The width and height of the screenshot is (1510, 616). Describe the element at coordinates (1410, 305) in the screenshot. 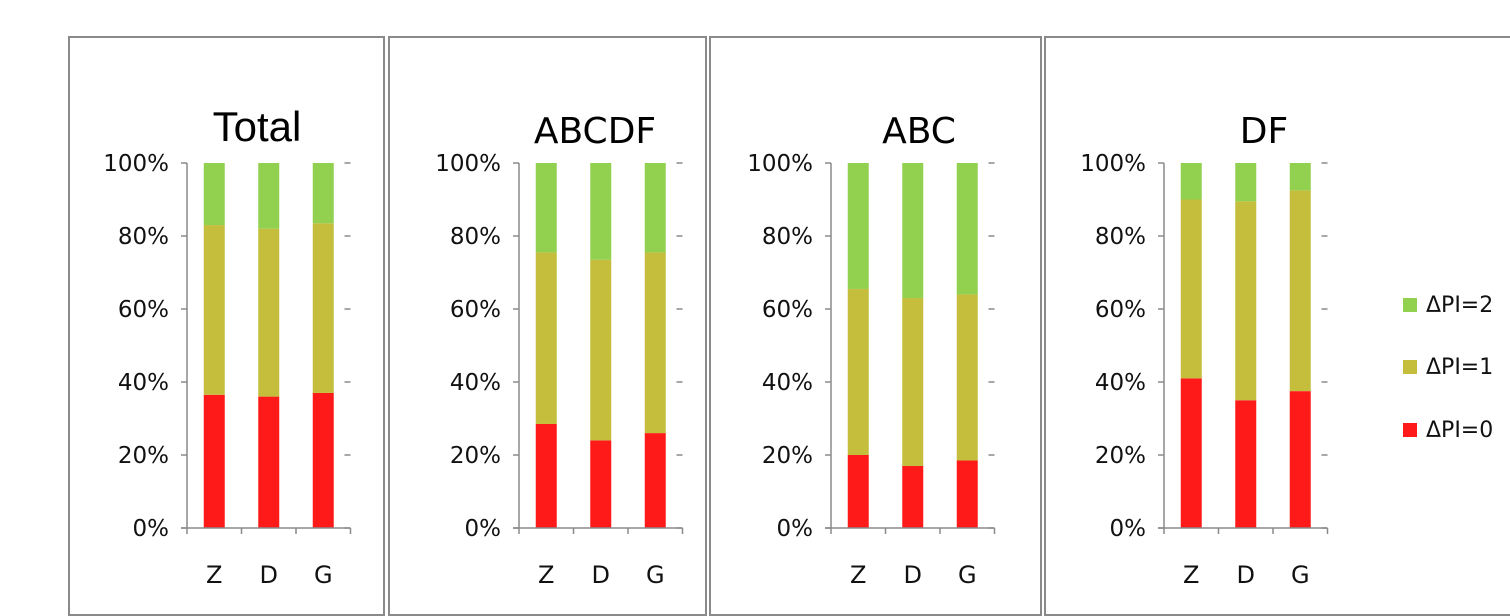

I see `legend-swatch-dpi2` at that location.